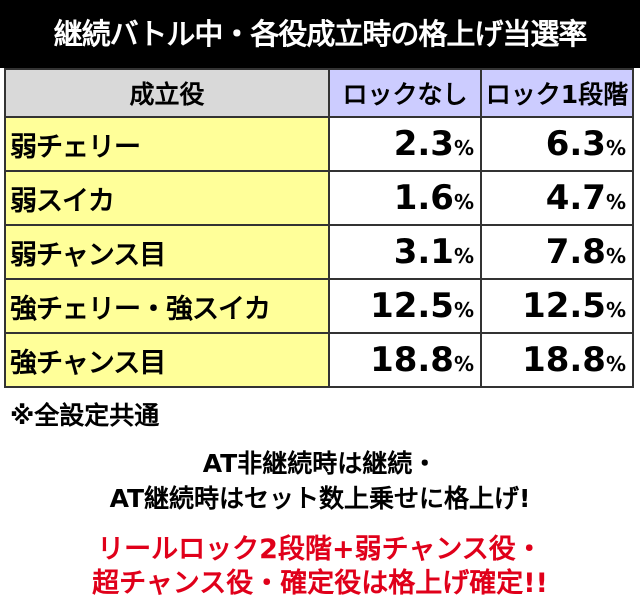 The height and width of the screenshot is (600, 640). What do you see at coordinates (167, 144) in the screenshot?
I see `row-label: 弱チェリー` at bounding box center [167, 144].